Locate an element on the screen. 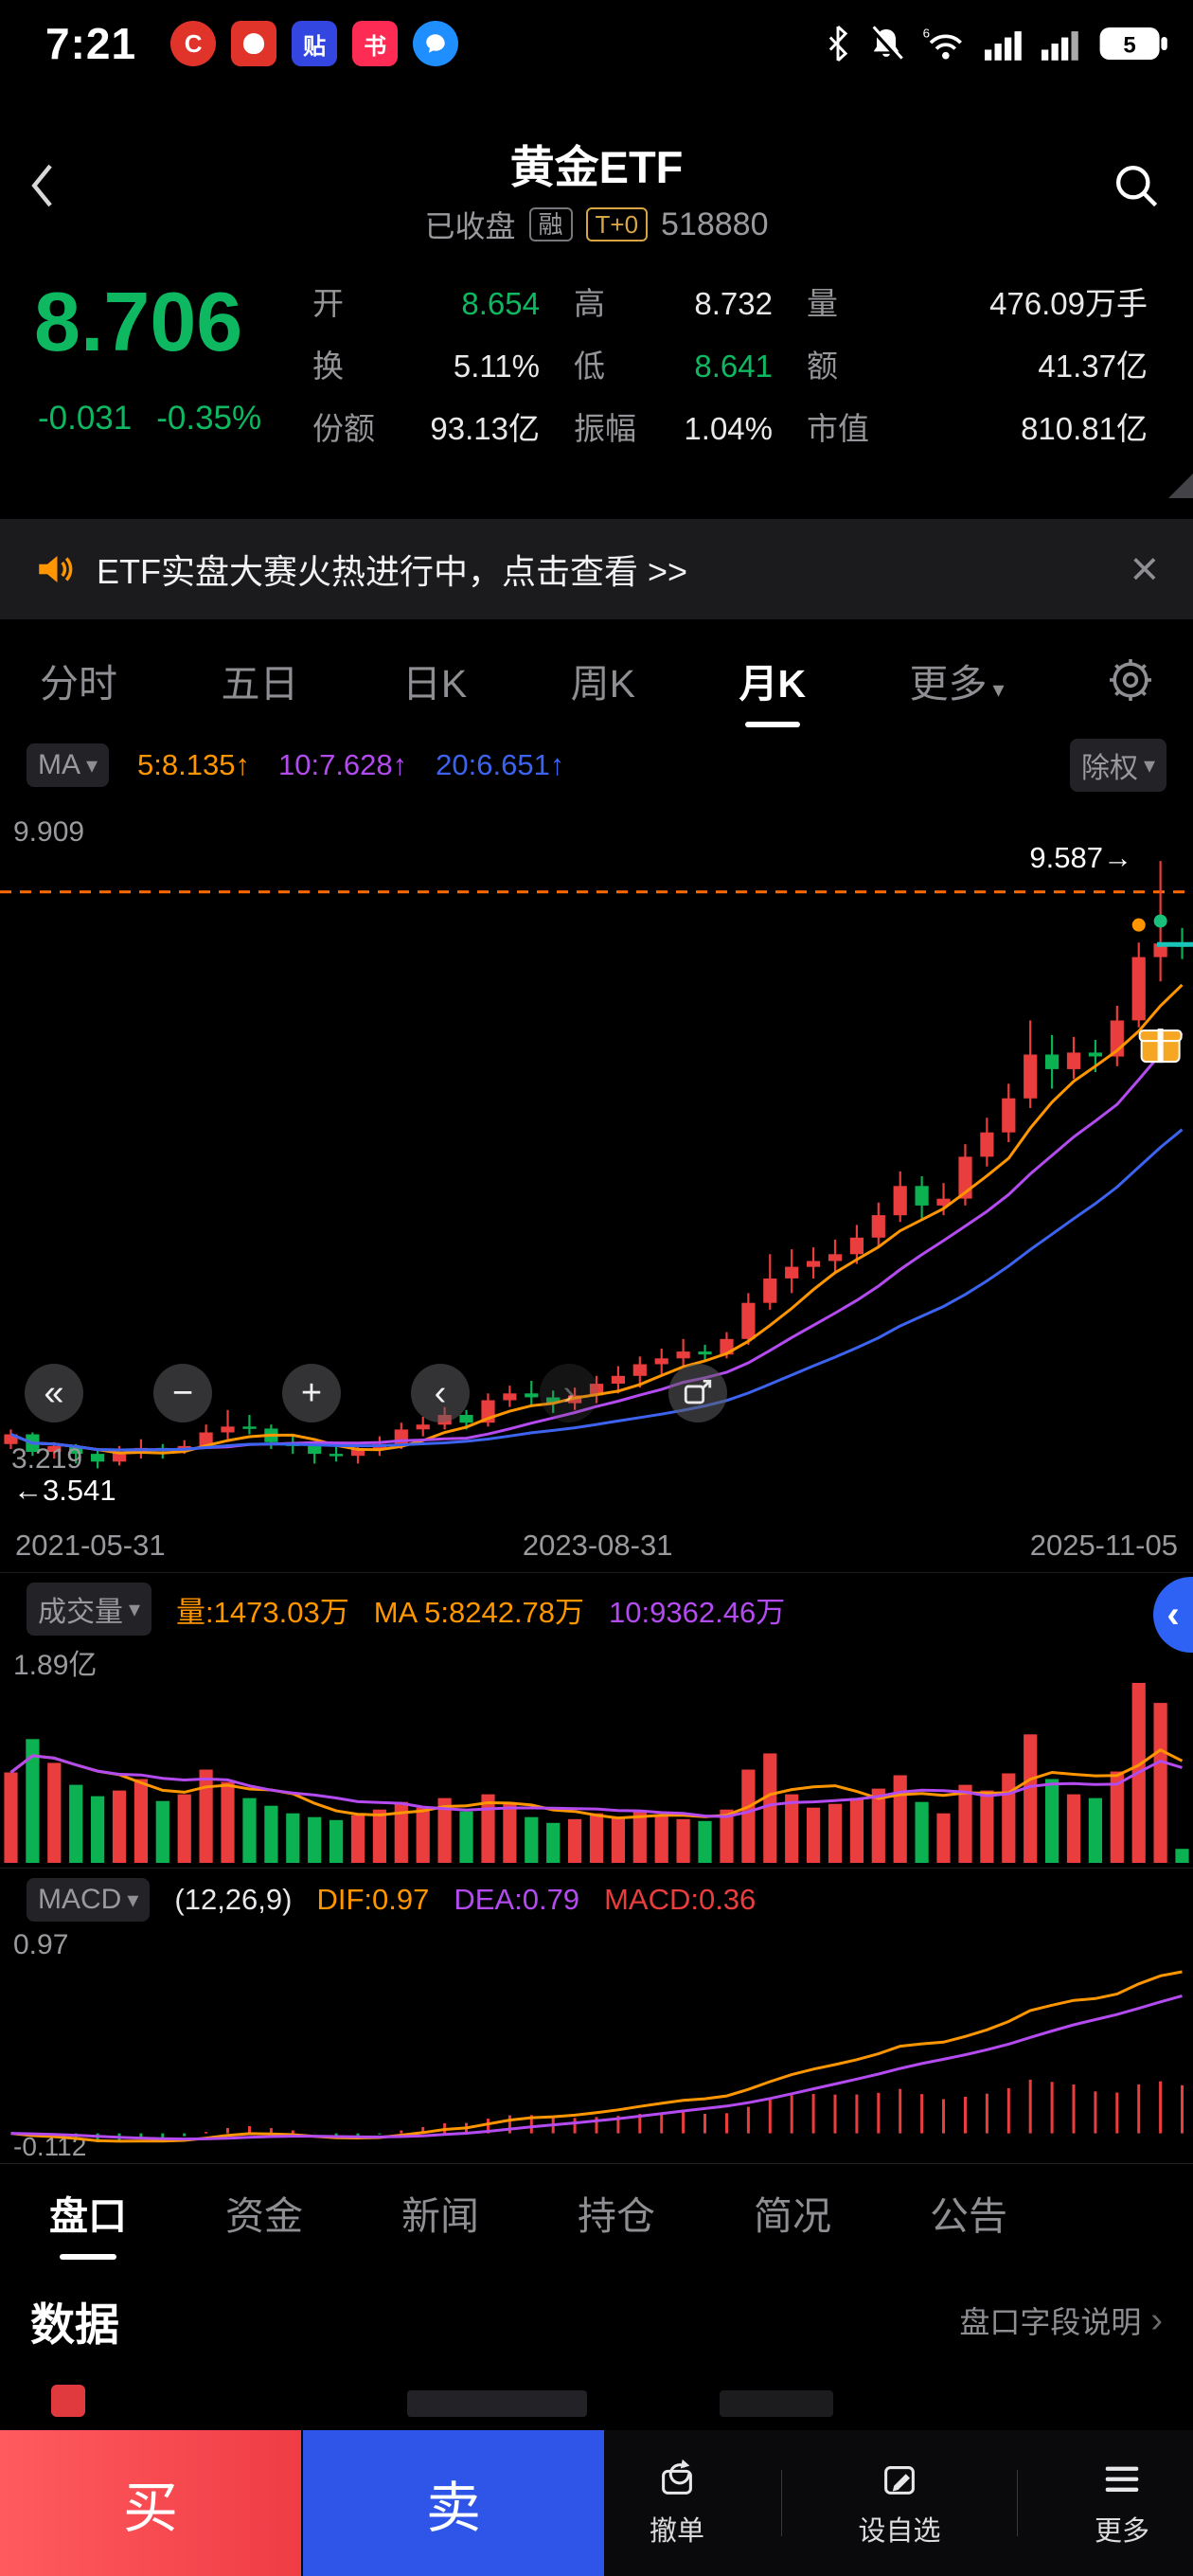 This screenshot has width=1193, height=2576. more-menu-icon is located at coordinates (1122, 2479).